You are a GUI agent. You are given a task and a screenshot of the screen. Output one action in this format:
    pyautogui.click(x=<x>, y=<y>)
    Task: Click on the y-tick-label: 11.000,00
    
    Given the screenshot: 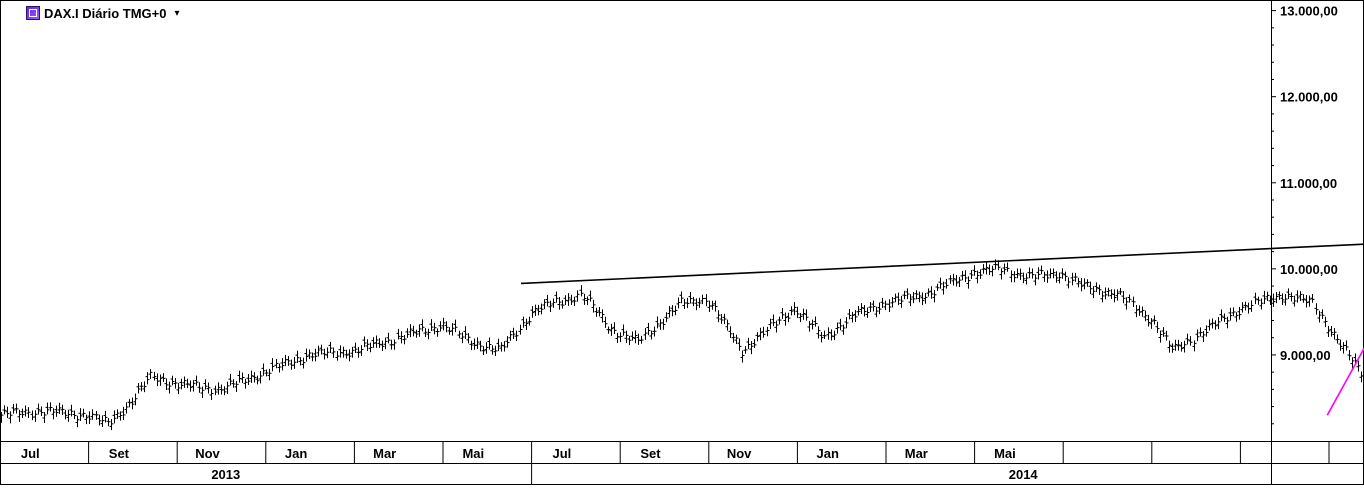 What is the action you would take?
    pyautogui.click(x=1308, y=183)
    